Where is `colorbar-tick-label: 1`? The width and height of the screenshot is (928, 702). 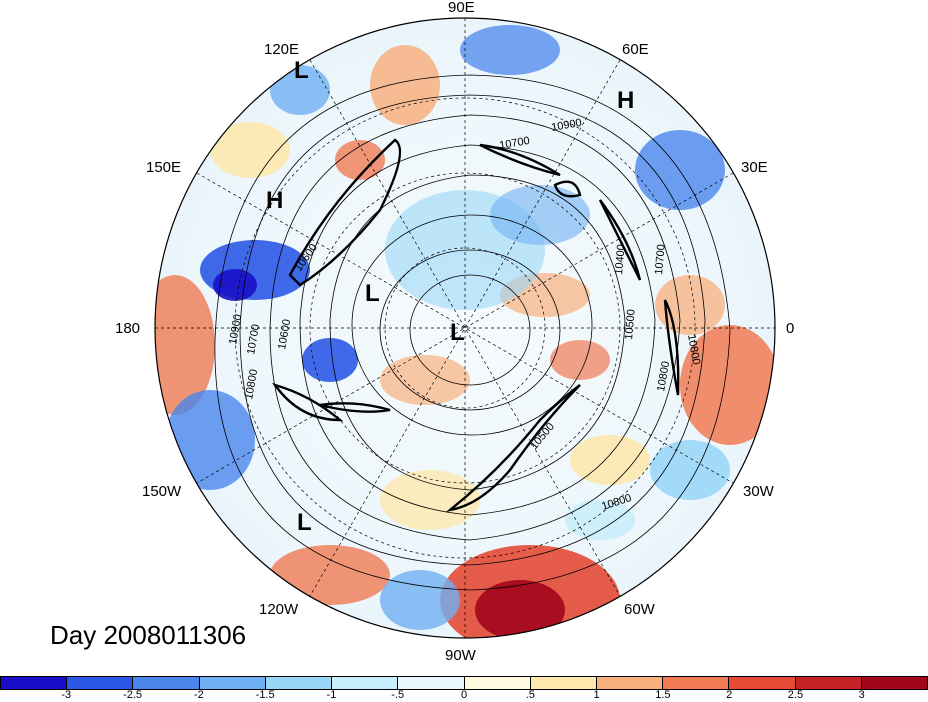 colorbar-tick-label: 1 is located at coordinates (596, 695).